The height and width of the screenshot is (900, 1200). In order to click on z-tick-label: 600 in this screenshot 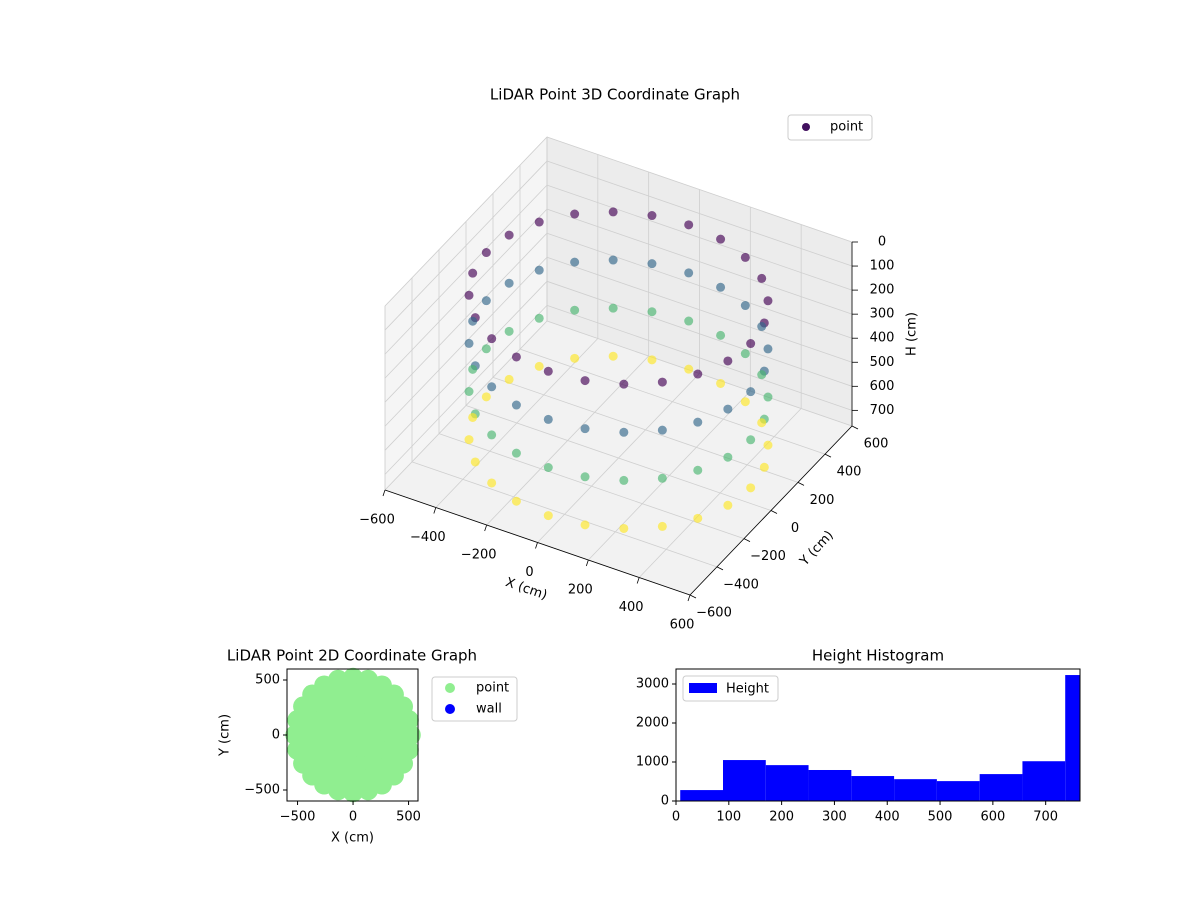, I will do `click(882, 386)`.